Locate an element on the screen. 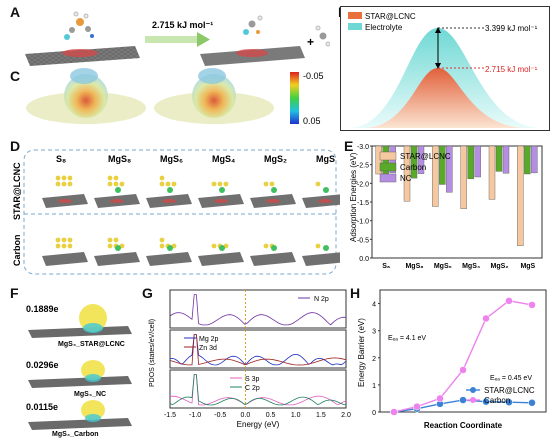 The height and width of the screenshot is (441, 554). f-label-nc: MgS₄_NC is located at coordinates (90, 394).